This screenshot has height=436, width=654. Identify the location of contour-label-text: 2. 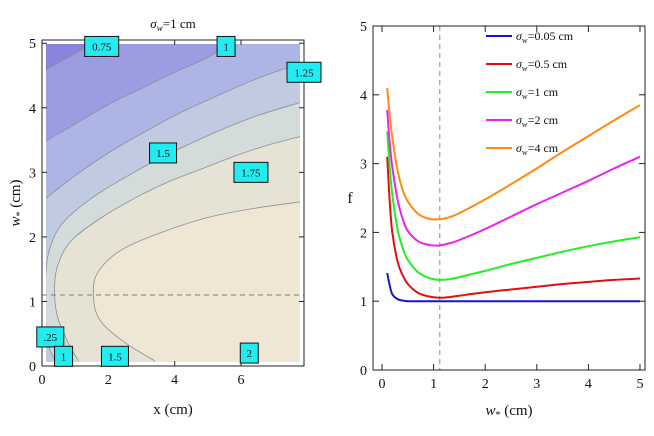
(250, 354).